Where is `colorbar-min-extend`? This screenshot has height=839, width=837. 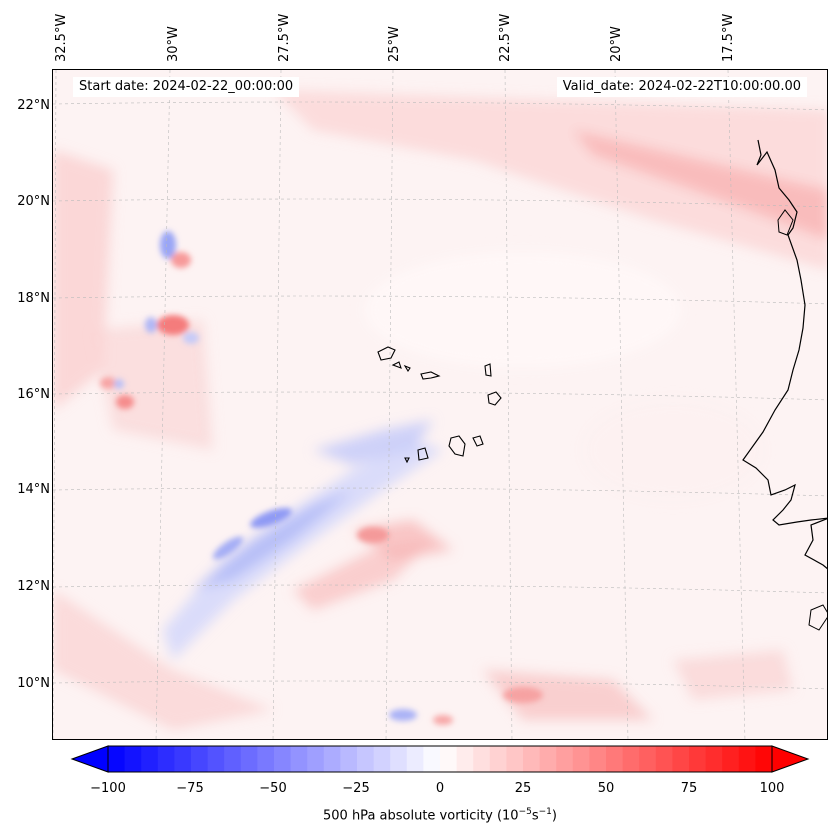 colorbar-min-extend is located at coordinates (89, 759).